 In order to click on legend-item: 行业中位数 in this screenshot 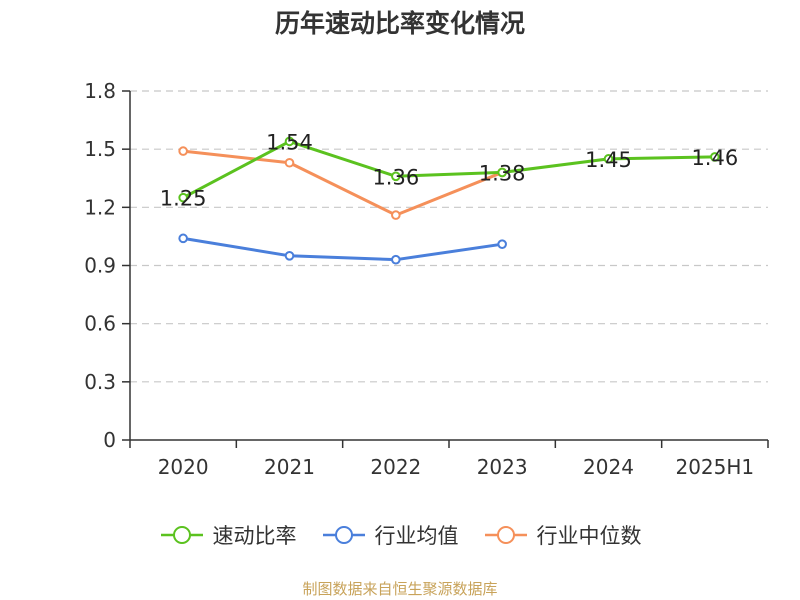, I will do `click(562, 535)`.